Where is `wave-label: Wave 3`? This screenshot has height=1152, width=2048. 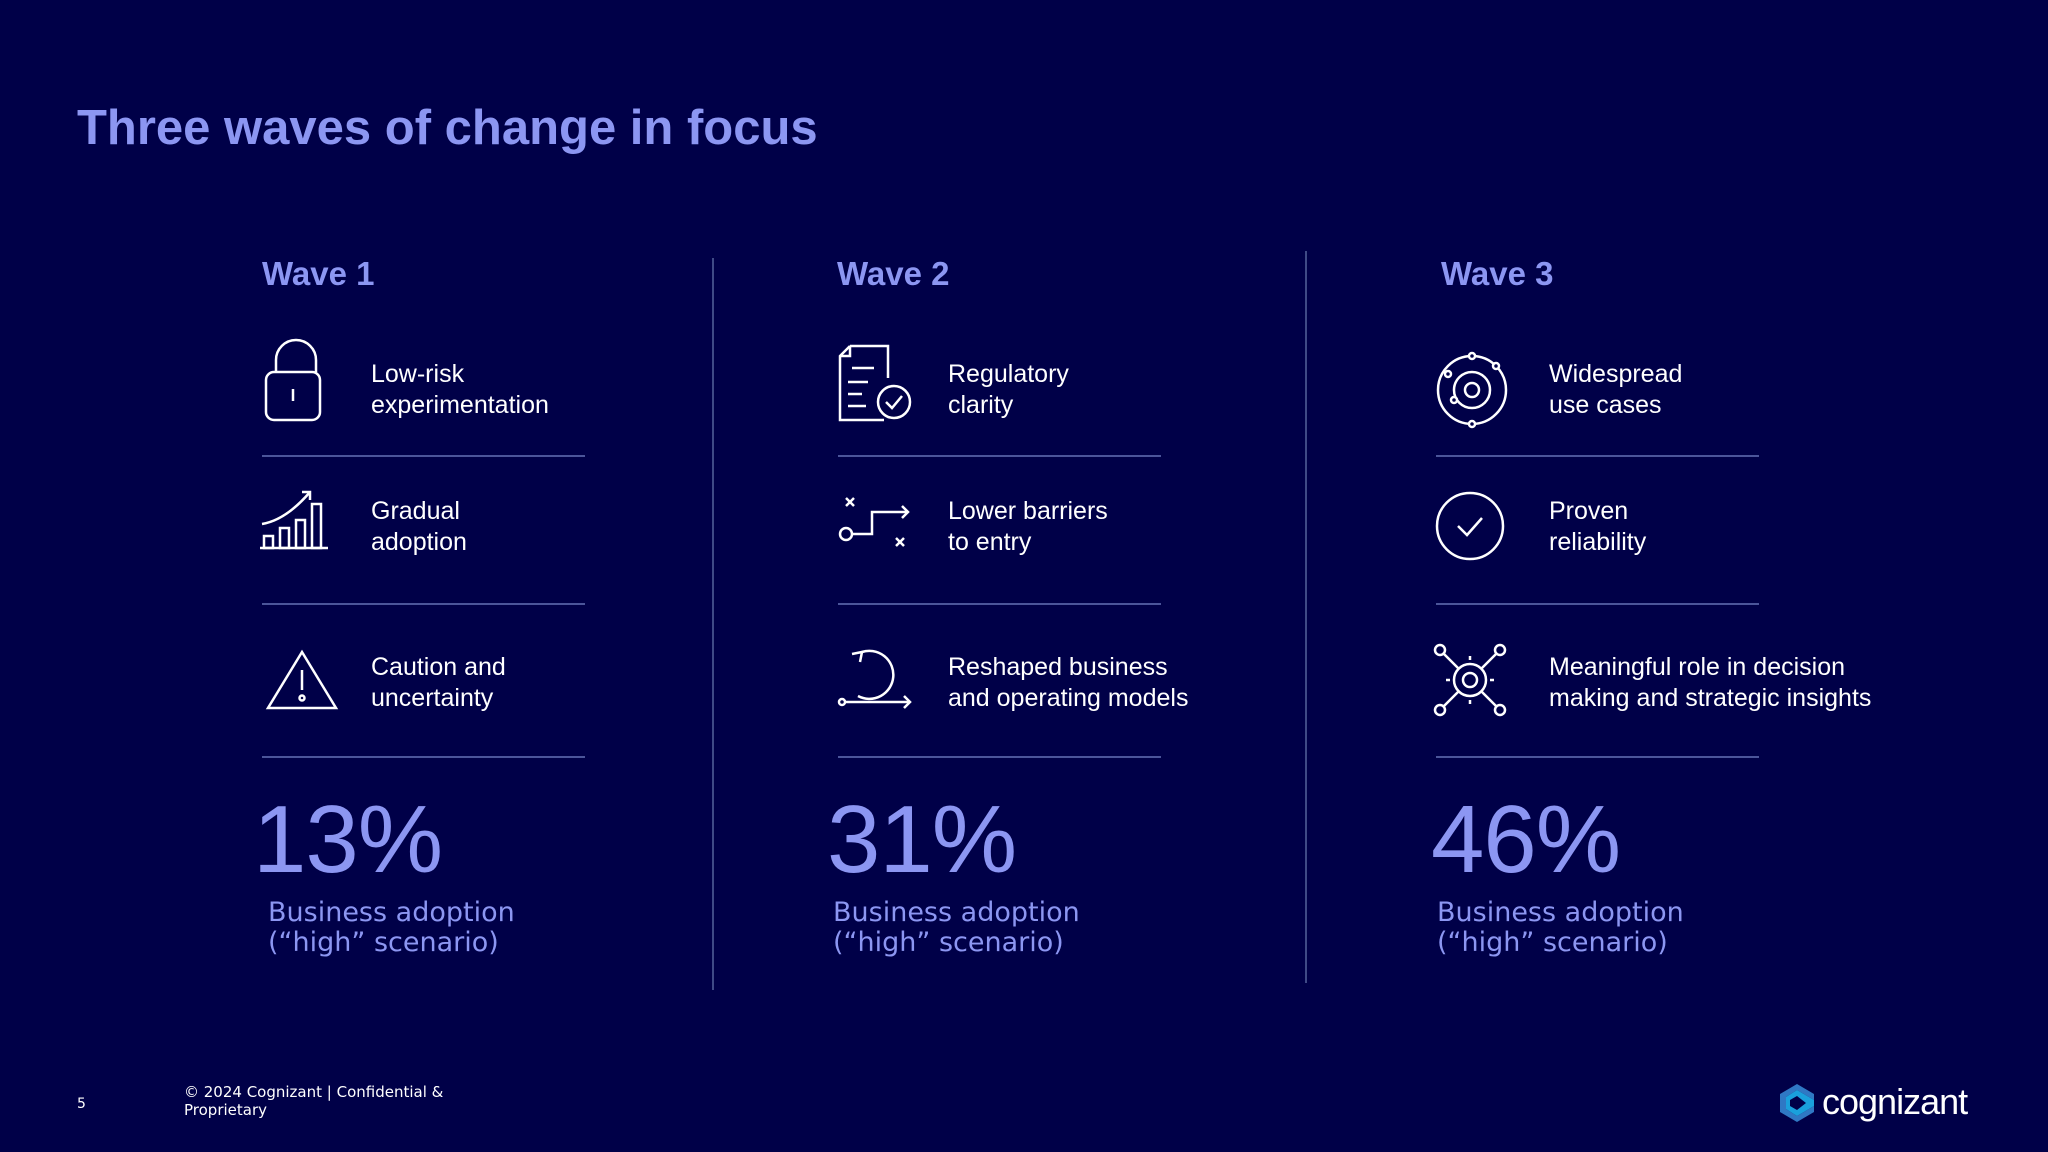 wave-label: Wave 3 is located at coordinates (1497, 273).